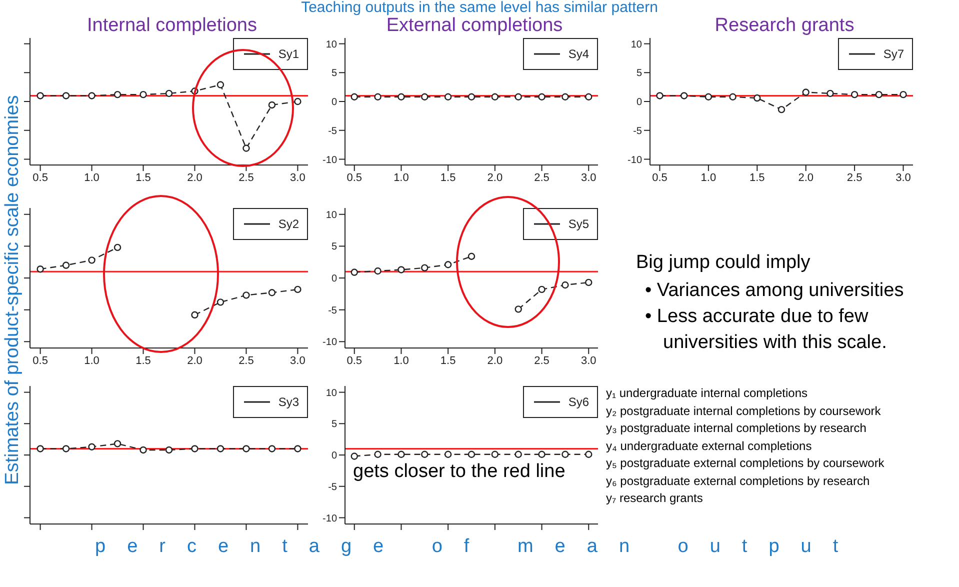 The width and height of the screenshot is (959, 587). I want to click on text: y₇ research grants, so click(655, 498).